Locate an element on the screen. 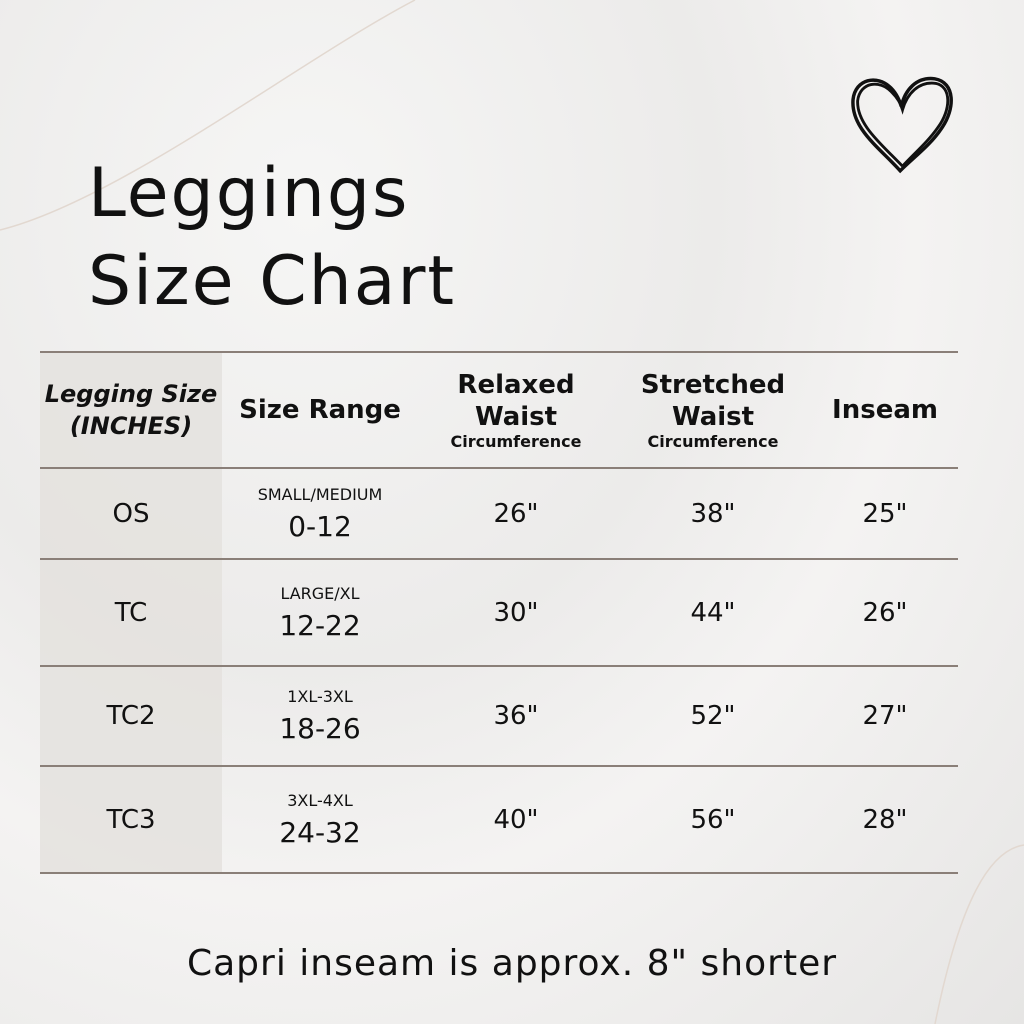 This screenshot has height=1024, width=1024. table-row: TC LARGE/XL 12-22 30" 44" 26" is located at coordinates (499, 612).